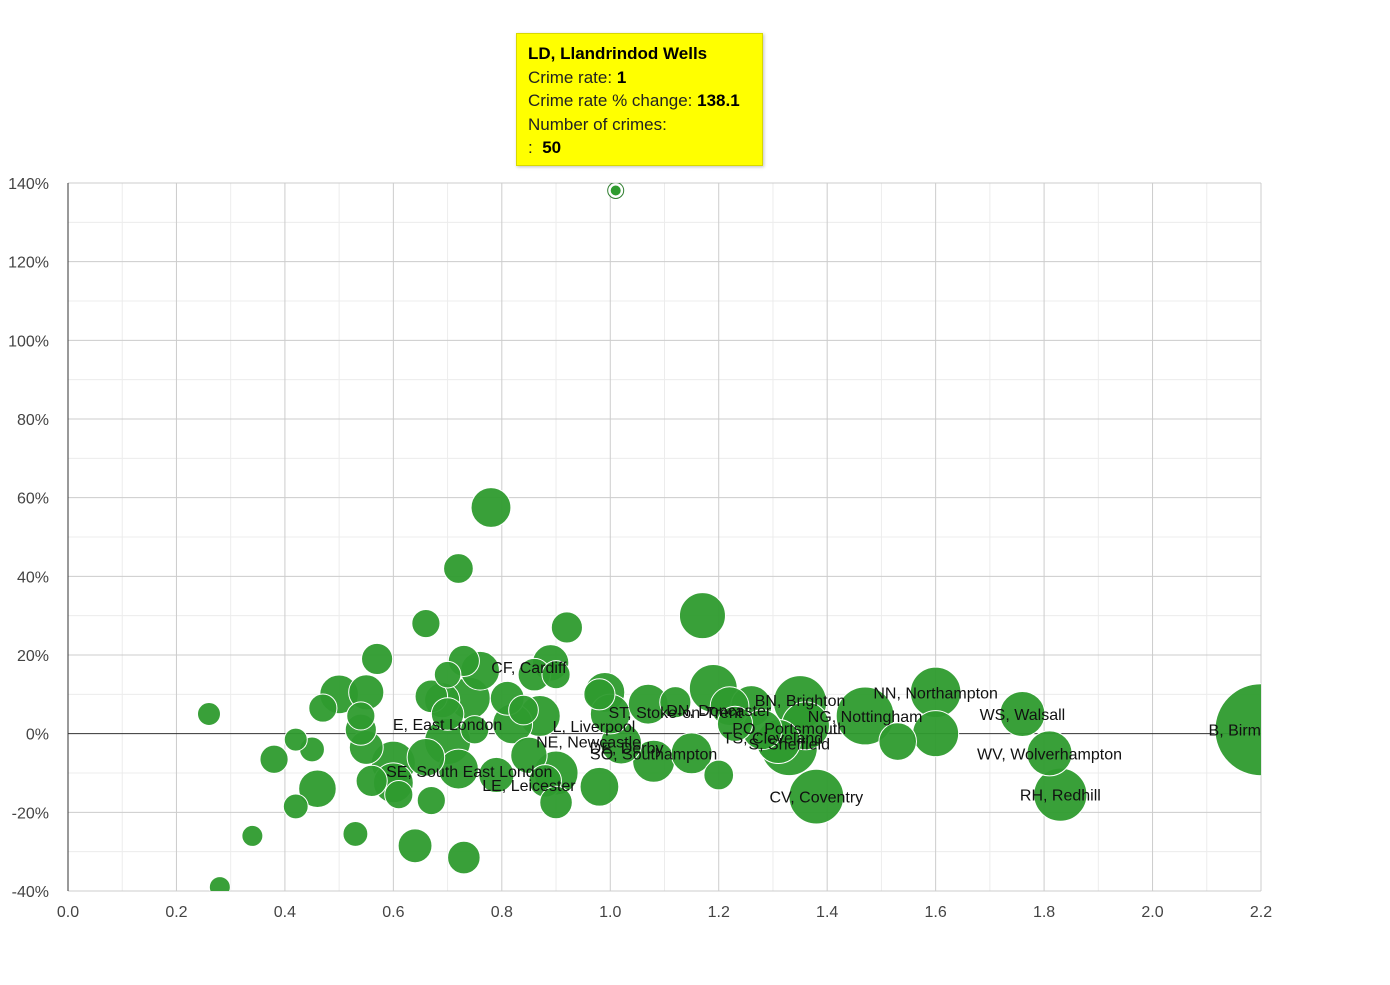  I want to click on tooltip-crime-rate-value: 1, so click(621, 77).